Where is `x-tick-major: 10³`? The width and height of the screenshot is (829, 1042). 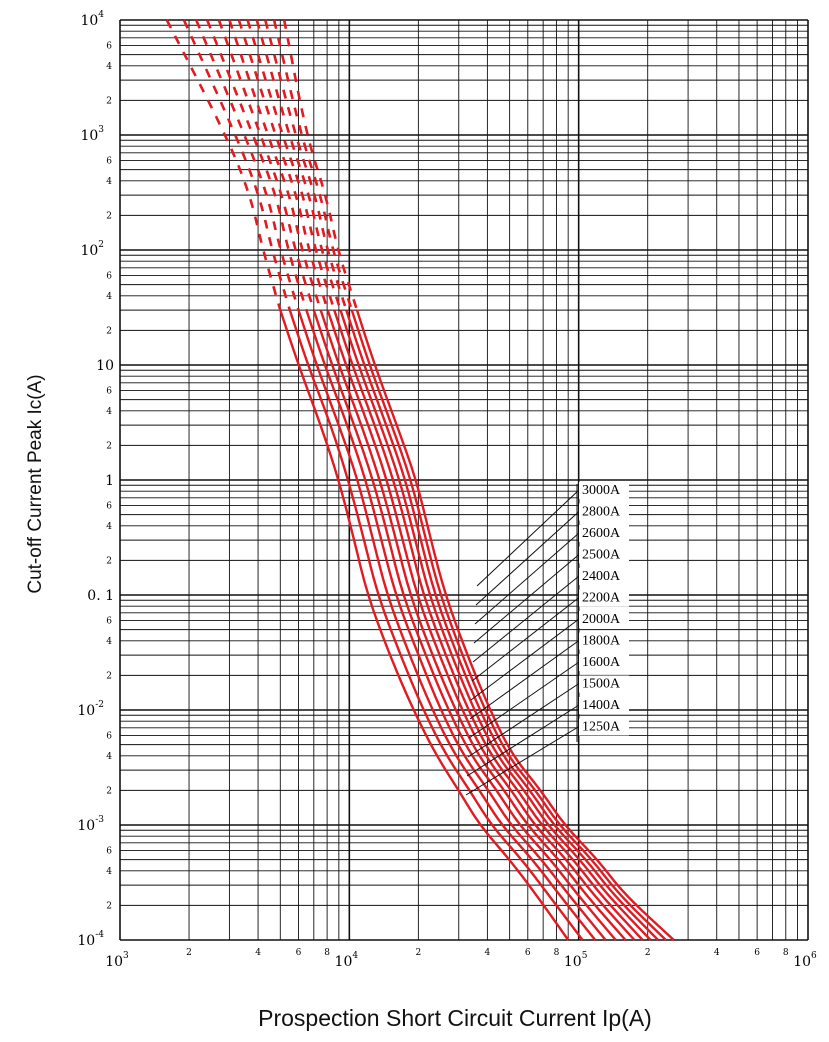
x-tick-major: 10³ is located at coordinates (117, 960).